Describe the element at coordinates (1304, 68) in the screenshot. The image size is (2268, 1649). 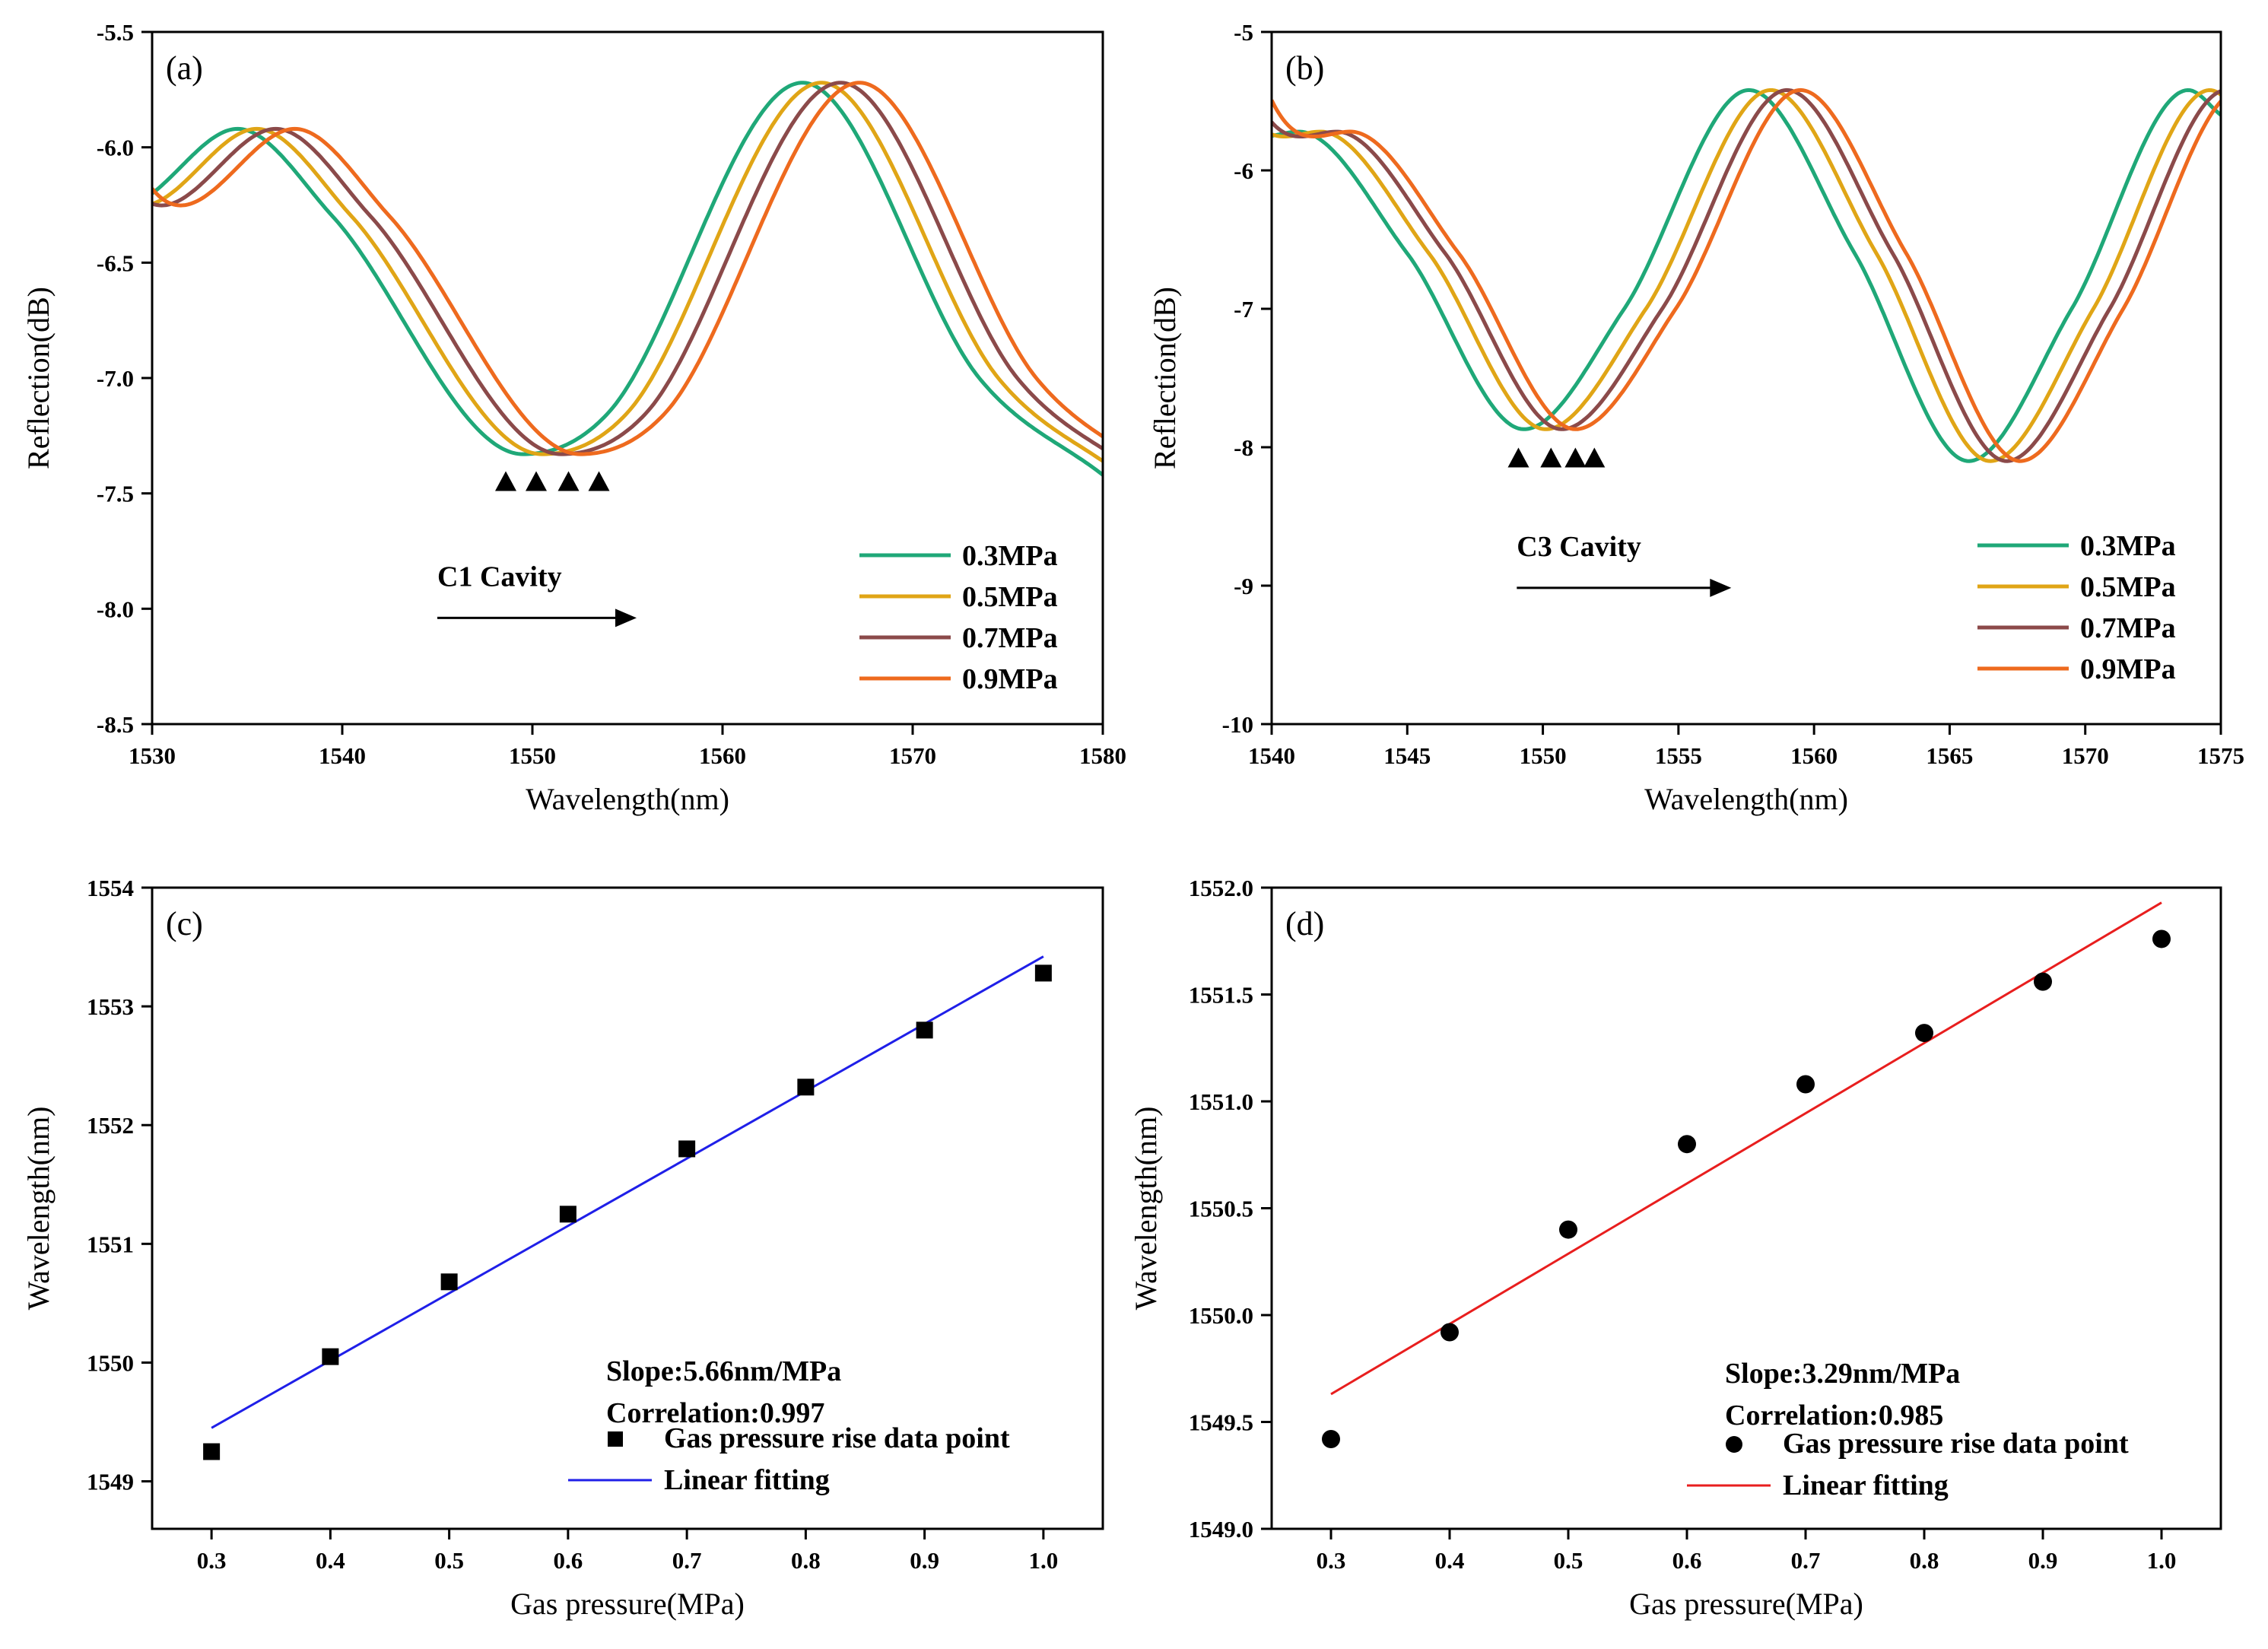
I see `panel-label: (b)` at that location.